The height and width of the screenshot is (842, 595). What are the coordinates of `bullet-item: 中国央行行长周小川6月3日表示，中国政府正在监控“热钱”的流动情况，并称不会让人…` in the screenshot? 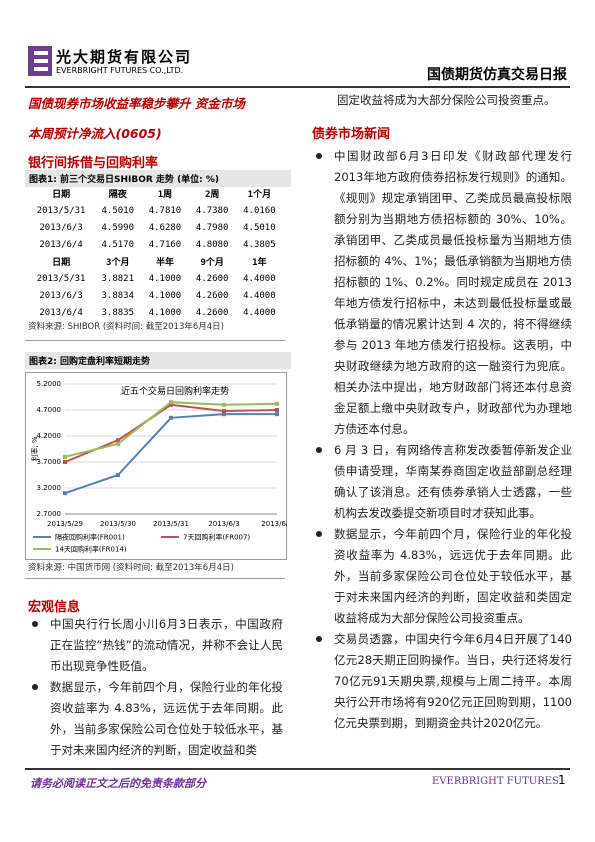 It's located at (155, 645).